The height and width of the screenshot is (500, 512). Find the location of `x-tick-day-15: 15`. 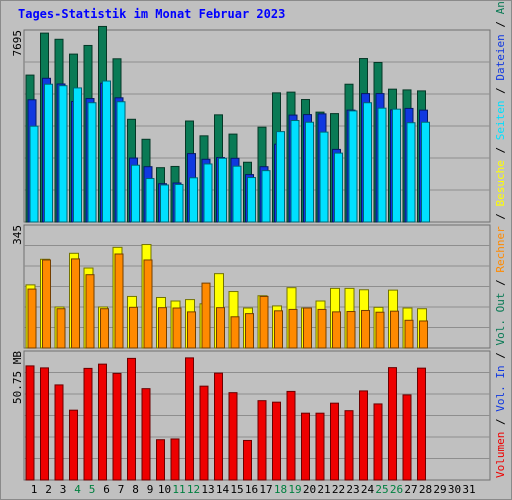

x-tick-day-15: 15 is located at coordinates (236, 489).